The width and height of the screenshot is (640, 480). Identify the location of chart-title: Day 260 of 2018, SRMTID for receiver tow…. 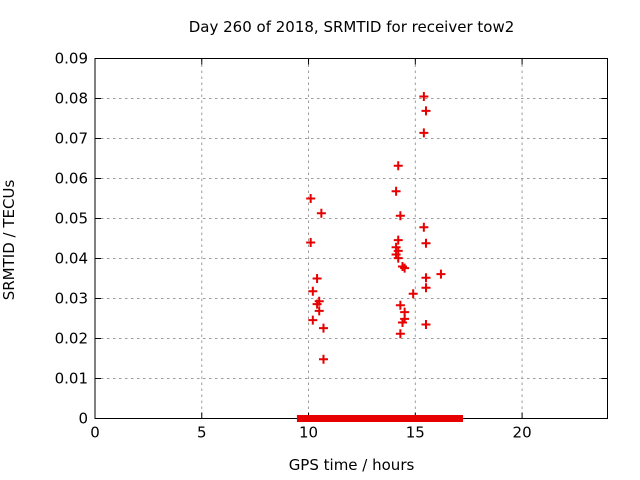
(351, 27).